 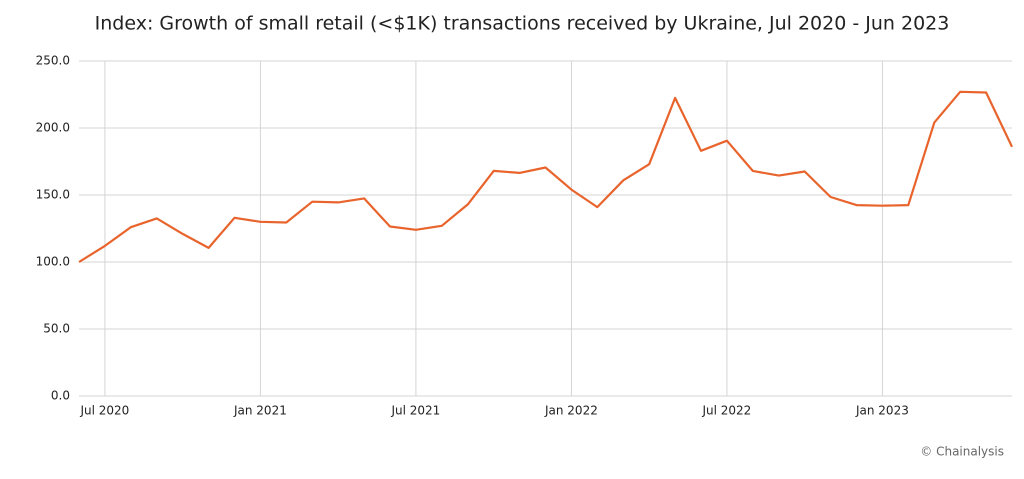 What do you see at coordinates (571, 411) in the screenshot?
I see `x-tick-label: Jan 2022` at bounding box center [571, 411].